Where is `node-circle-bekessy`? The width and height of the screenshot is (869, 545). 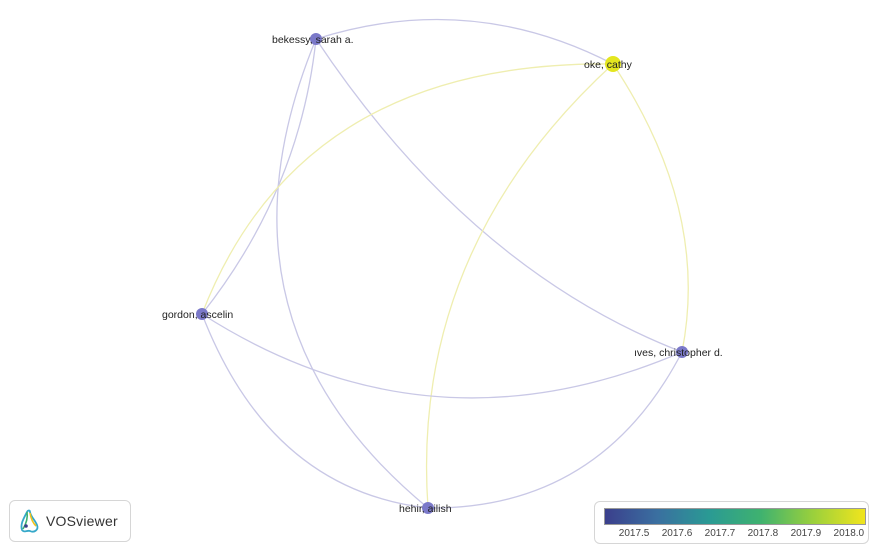
node-circle-bekessy is located at coordinates (316, 39).